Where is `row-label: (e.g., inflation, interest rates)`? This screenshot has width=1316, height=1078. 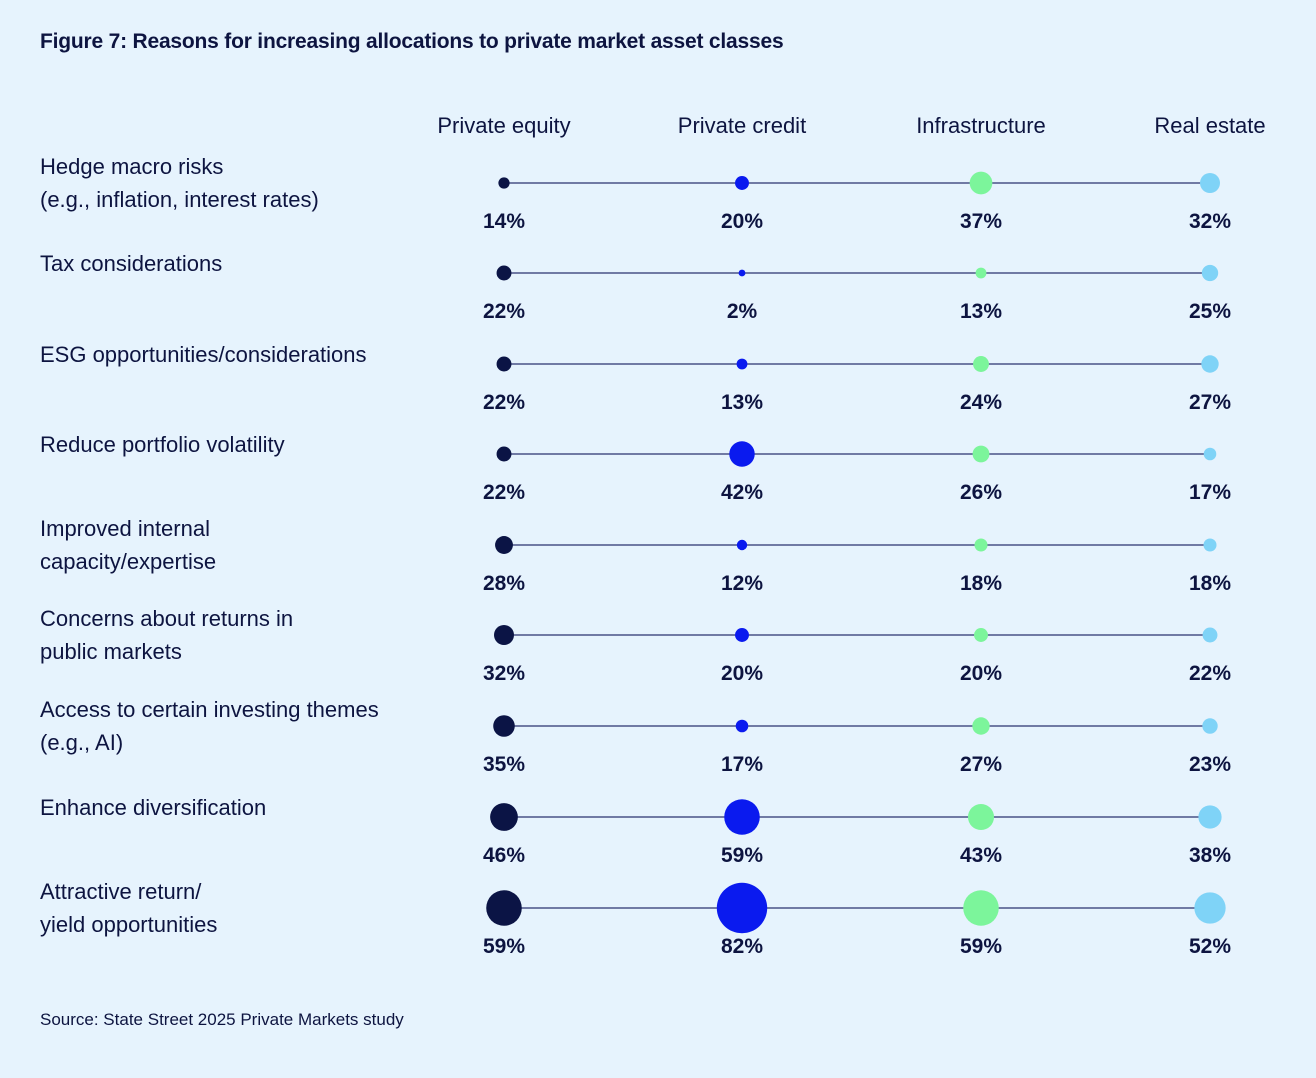 row-label: (e.g., inflation, interest rates) is located at coordinates (179, 199).